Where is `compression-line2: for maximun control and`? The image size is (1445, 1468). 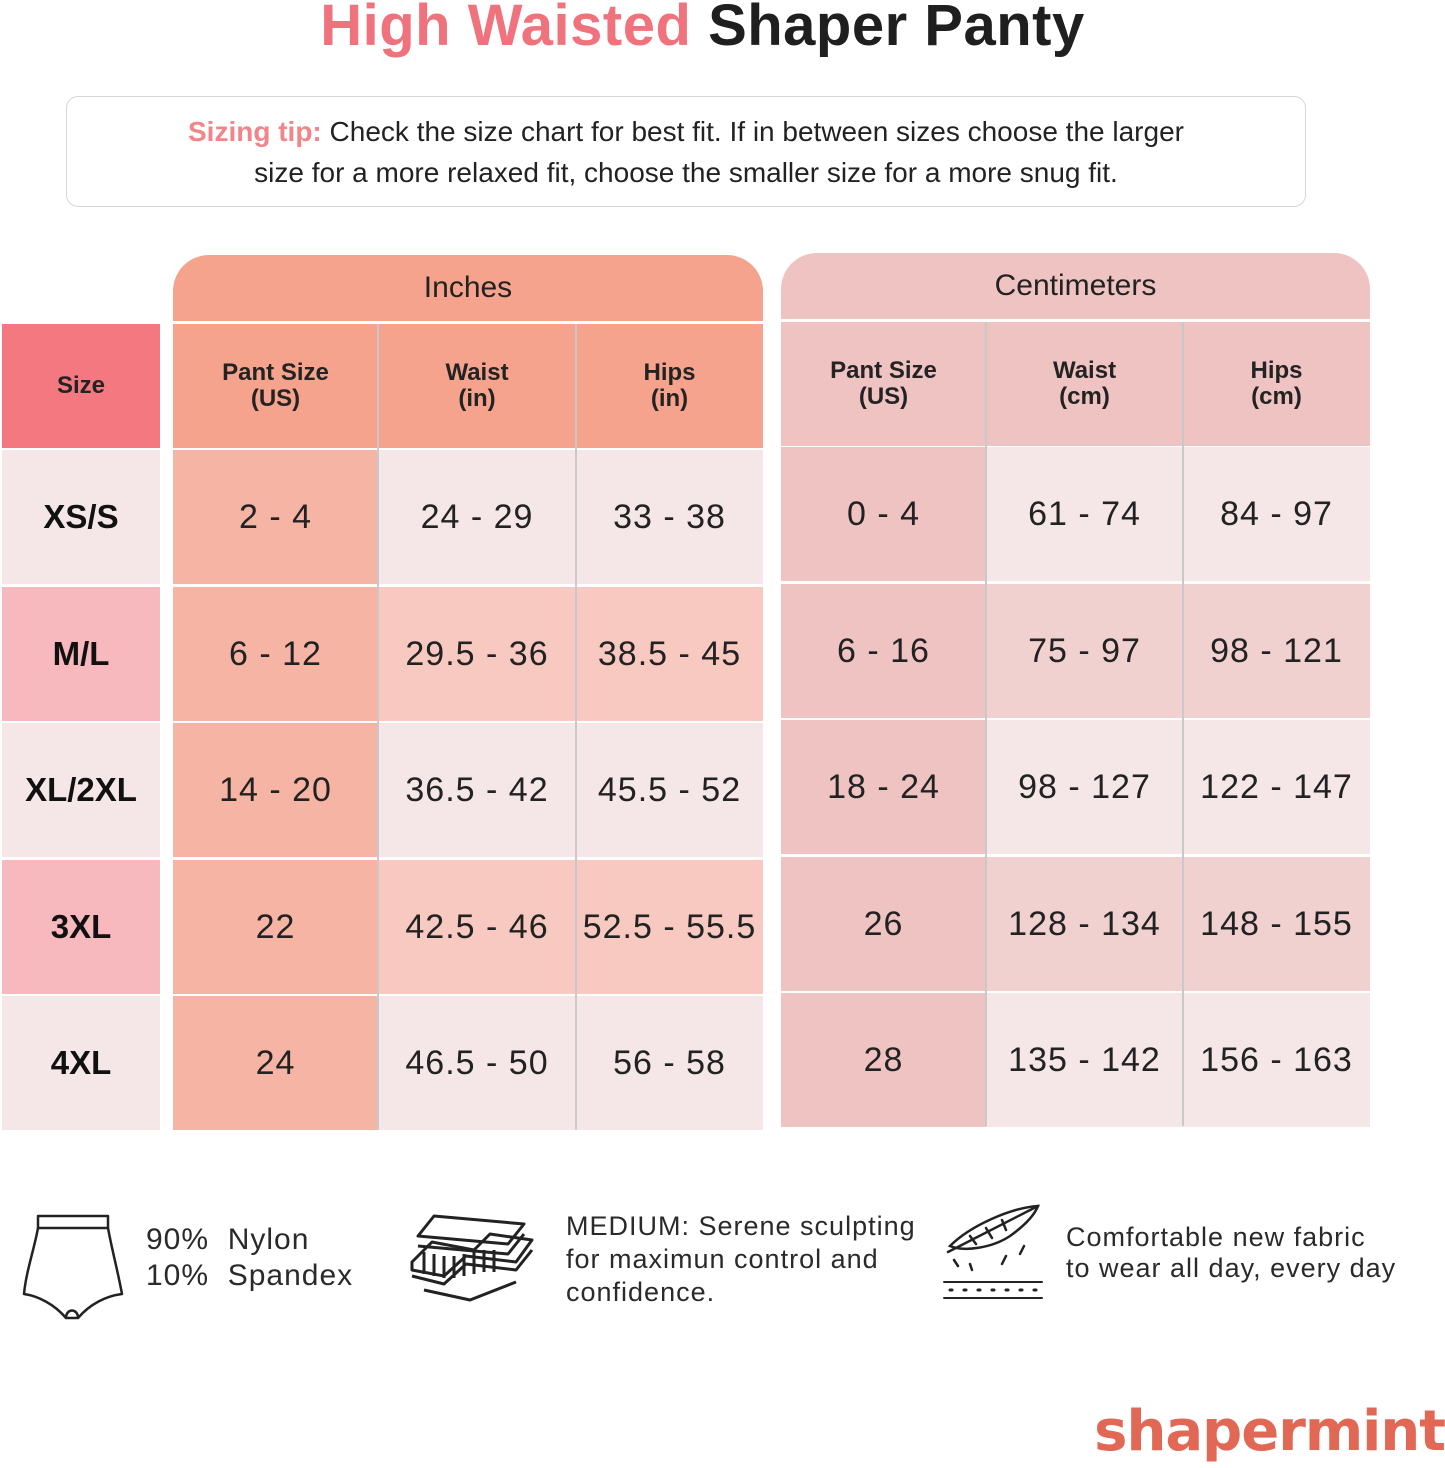
compression-line2: for maximun control and is located at coordinates (722, 1259).